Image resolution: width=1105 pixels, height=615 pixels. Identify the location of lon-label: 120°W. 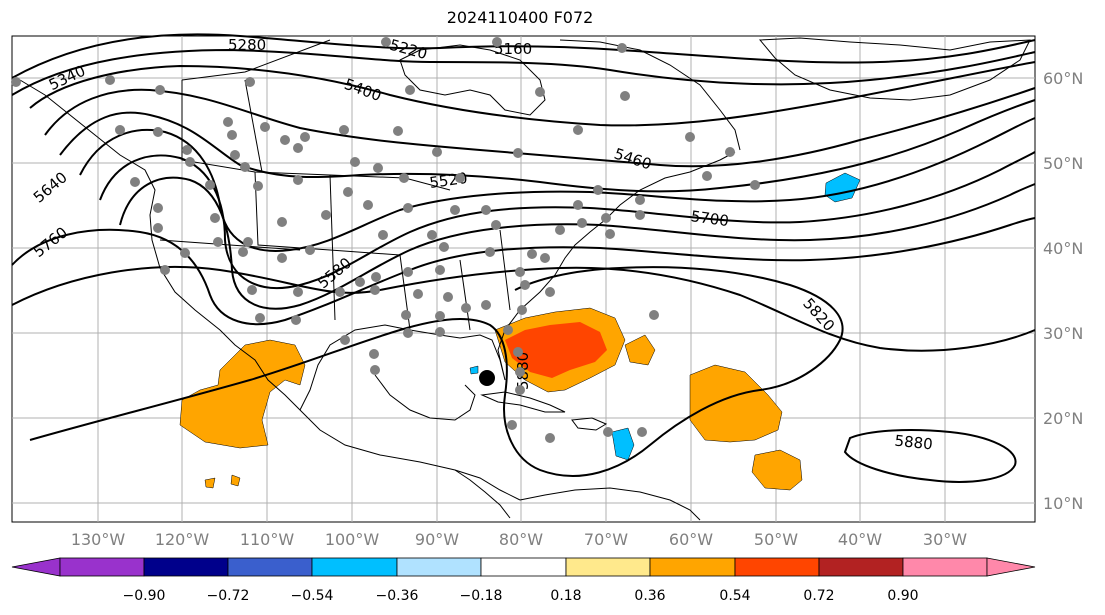
(182, 539).